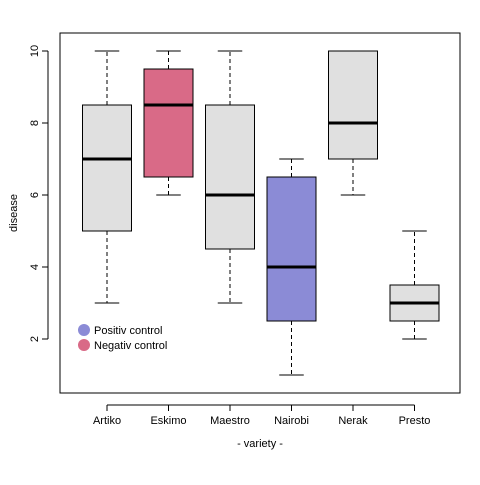 The image size is (480, 485). I want to click on box-nairobi, so click(291, 267).